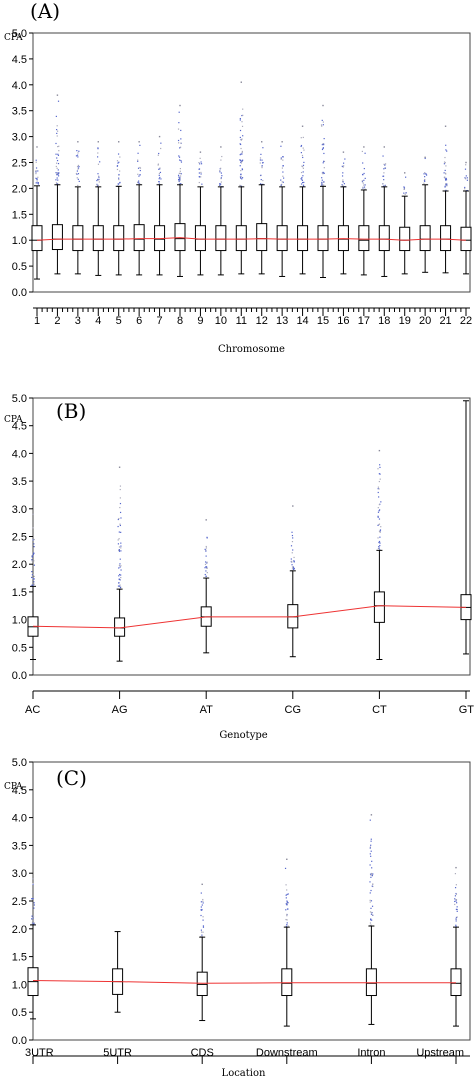 This screenshot has height=1078, width=474. I want to click on box-3UTR, so click(33, 949).